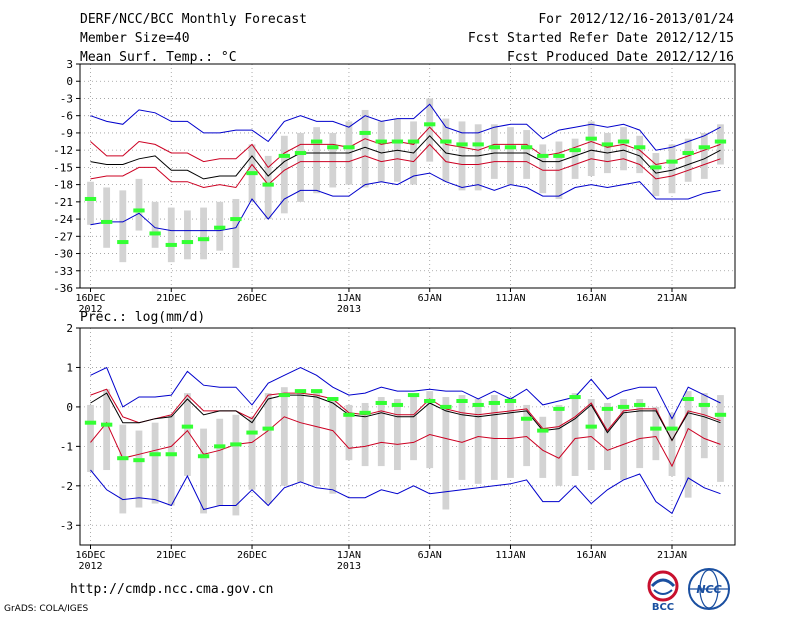 Image resolution: width=800 pixels, height=618 pixels. Describe the element at coordinates (63, 236) in the screenshot. I see `y-tick-label: -27` at that location.